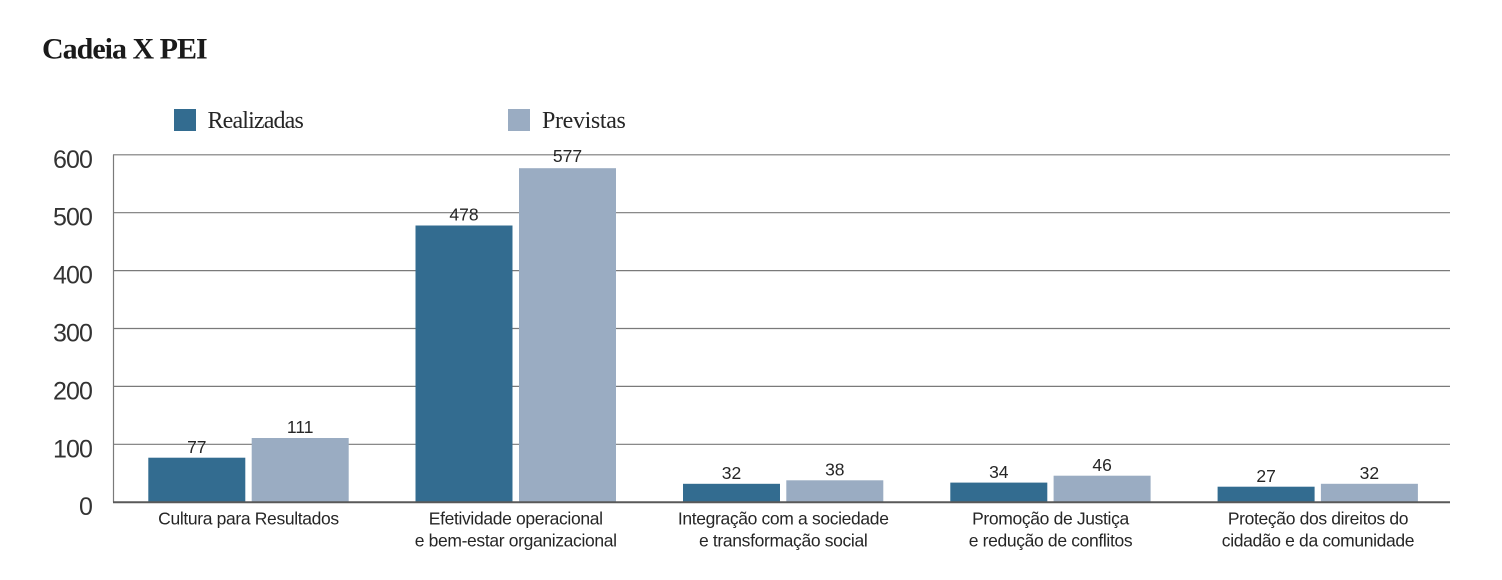 The image size is (1502, 580). Describe the element at coordinates (1318, 541) in the screenshot. I see `svg-text: cidadão e da comunidade` at that location.